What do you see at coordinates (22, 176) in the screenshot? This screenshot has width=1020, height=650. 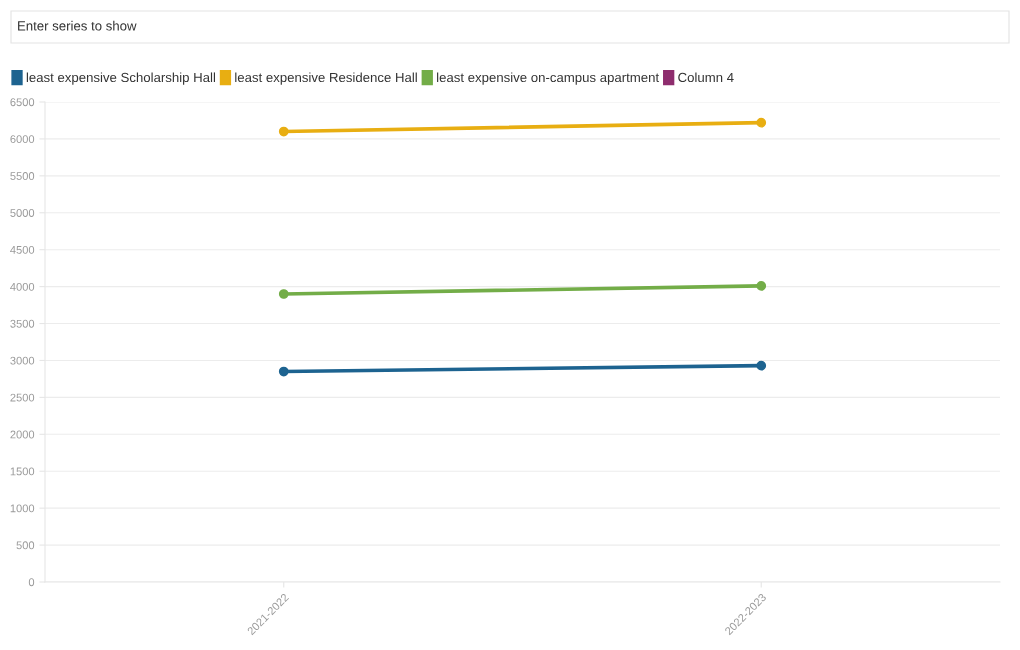 I see `y-tick-label: 5500` at bounding box center [22, 176].